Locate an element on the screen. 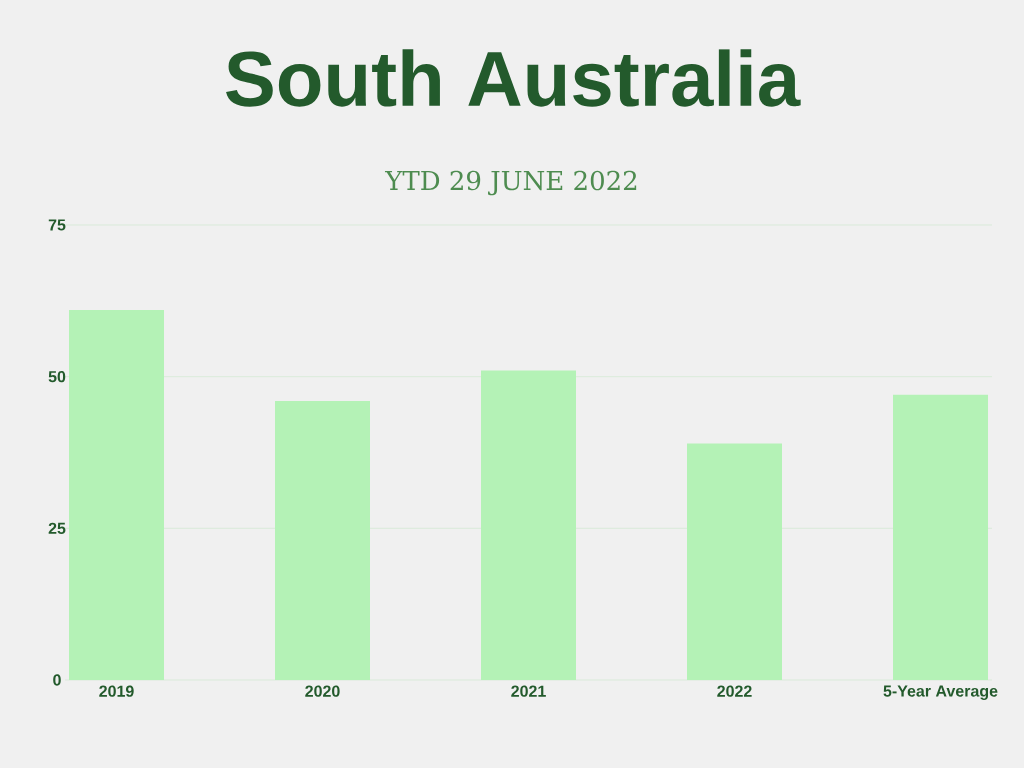 The width and height of the screenshot is (1024, 768). x-tick-label: 2019 is located at coordinates (116, 691).